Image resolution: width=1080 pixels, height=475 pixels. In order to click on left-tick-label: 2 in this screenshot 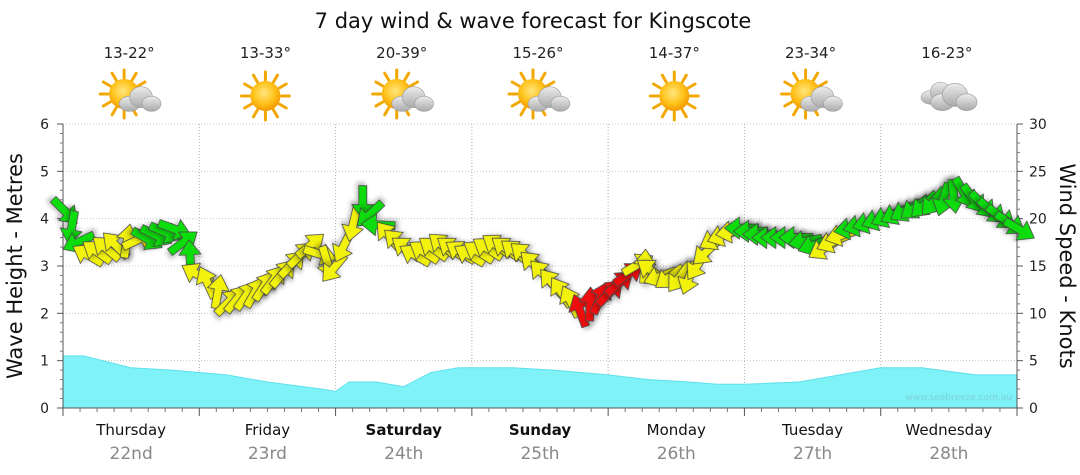, I will do `click(44, 314)`.